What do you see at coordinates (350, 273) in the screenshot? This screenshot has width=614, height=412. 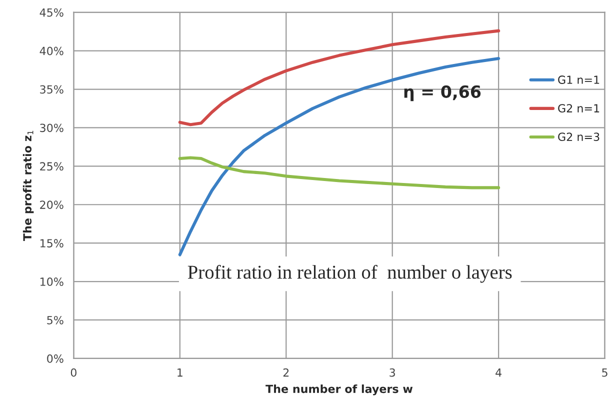 I see `annotation: Profit ratio in relation of number o layers` at bounding box center [350, 273].